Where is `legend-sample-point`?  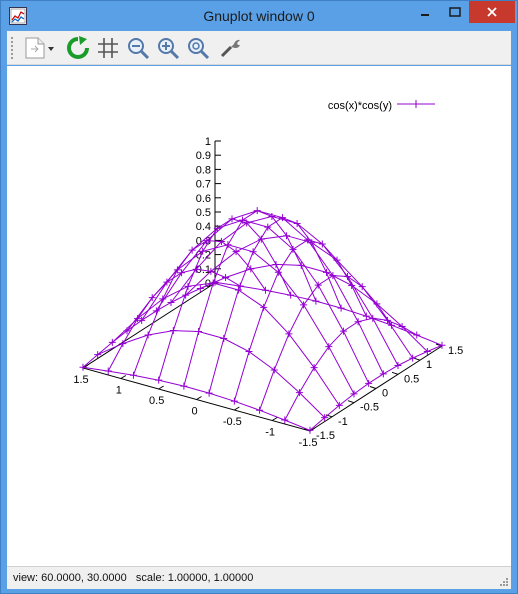
legend-sample-point is located at coordinates (416, 104).